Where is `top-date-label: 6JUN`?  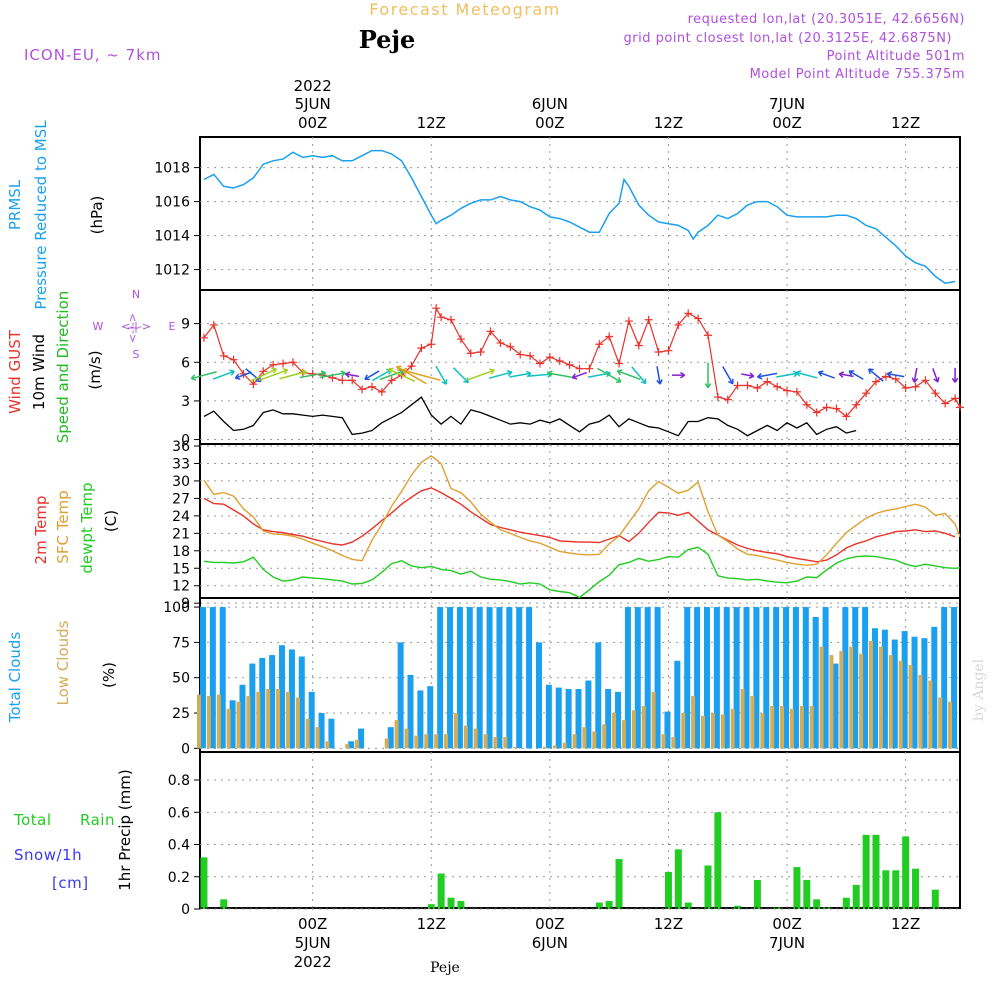 top-date-label: 6JUN is located at coordinates (550, 104).